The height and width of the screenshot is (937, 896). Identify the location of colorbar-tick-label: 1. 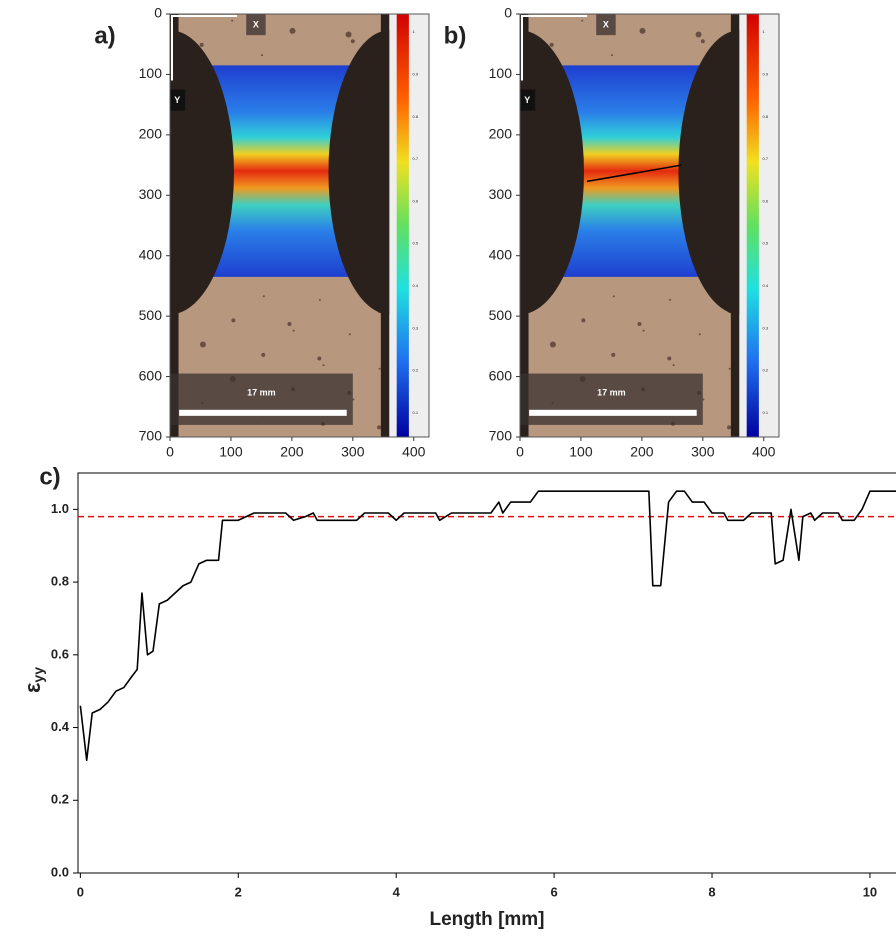
(414, 31).